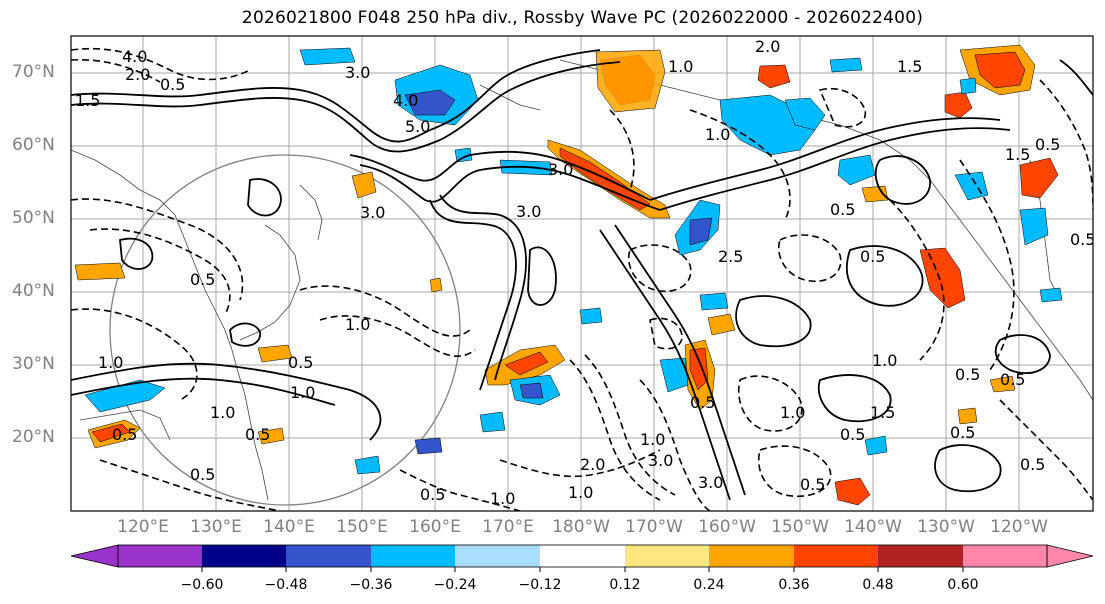  I want to click on contour-label: 5.0, so click(417, 126).